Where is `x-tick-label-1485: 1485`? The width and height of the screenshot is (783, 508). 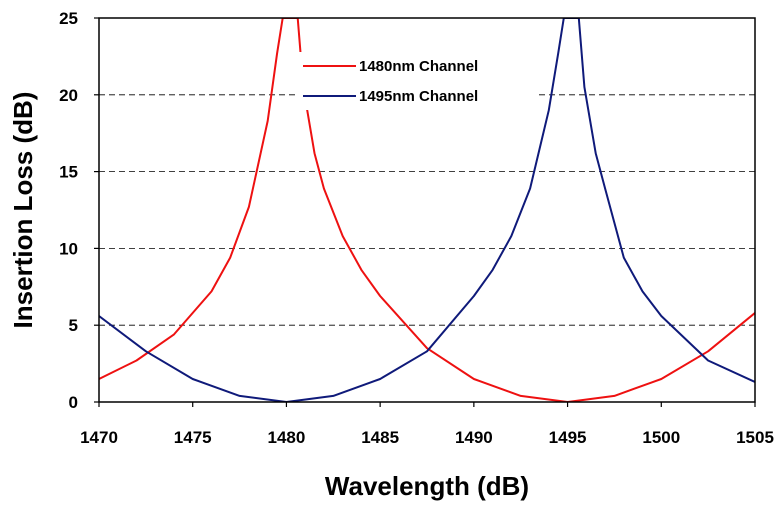
x-tick-label-1485: 1485 is located at coordinates (380, 437).